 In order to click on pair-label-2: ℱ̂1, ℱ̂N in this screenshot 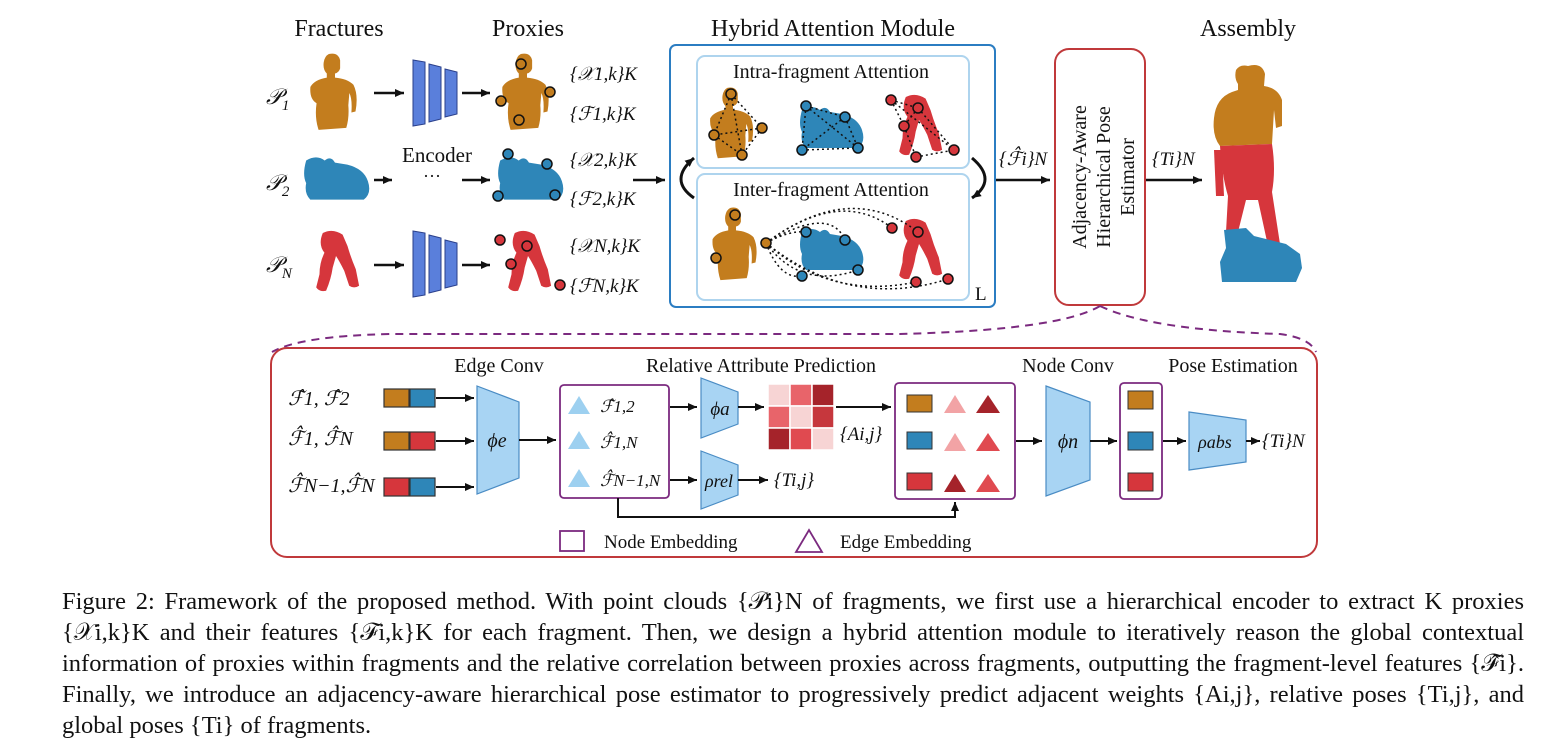, I will do `click(321, 437)`.